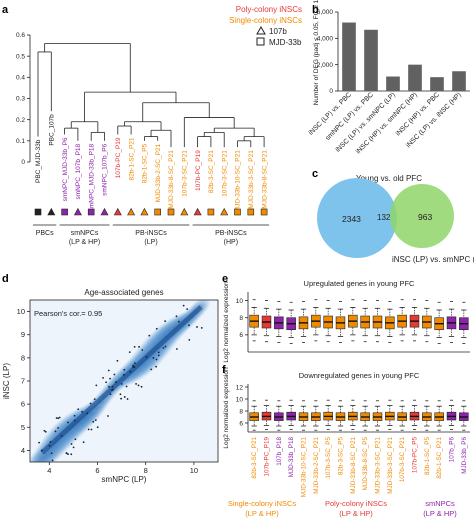  What do you see at coordinates (145, 163) in the screenshot?
I see `dendro-leaf-label: 82b-1-SC_P5` at bounding box center [145, 163].